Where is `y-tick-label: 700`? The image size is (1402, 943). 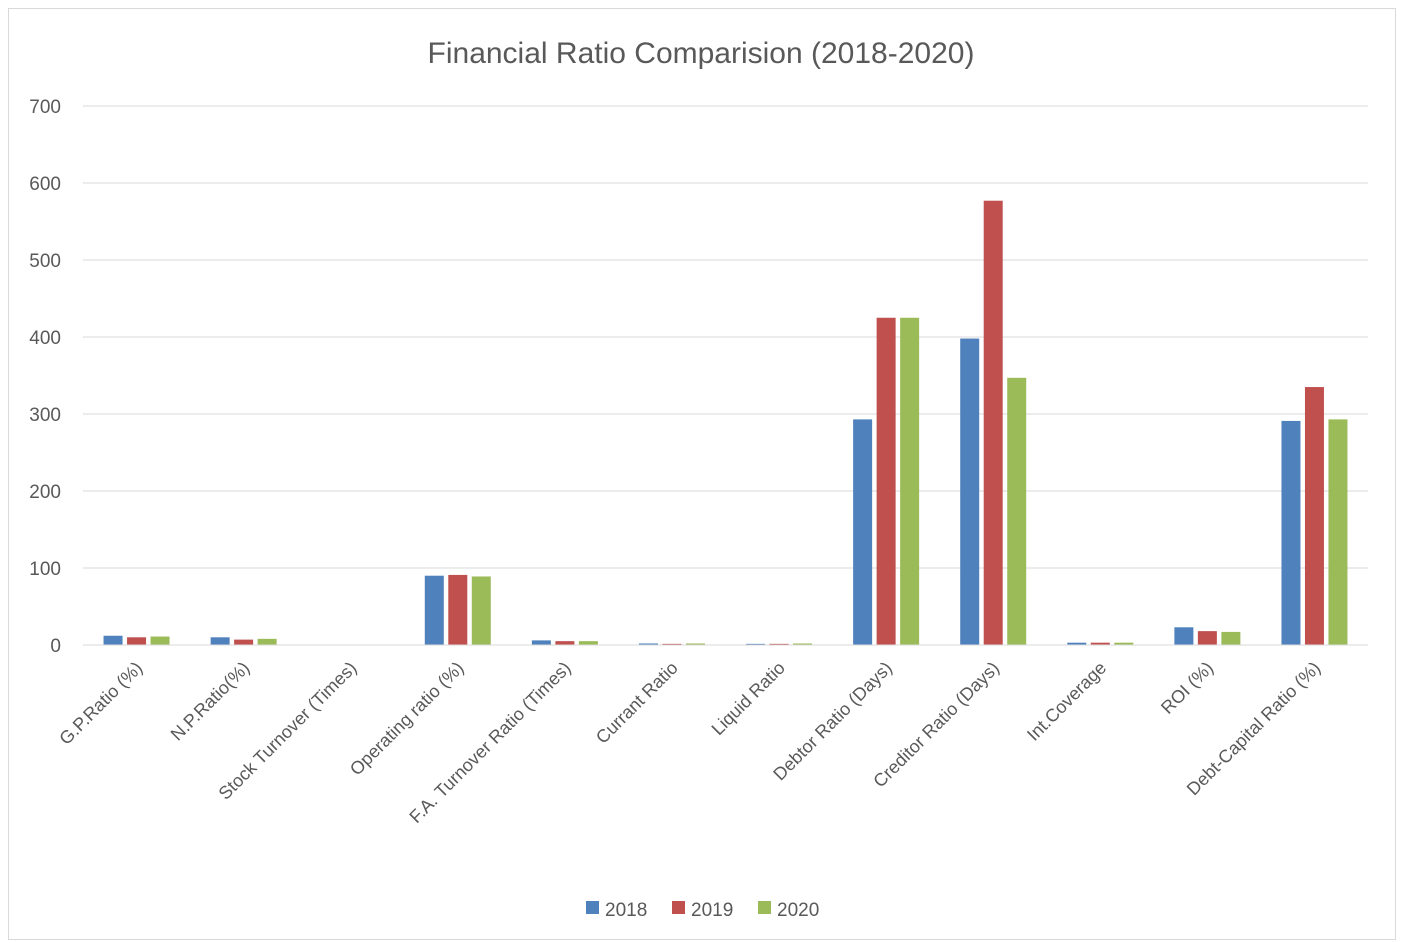 y-tick-label: 700 is located at coordinates (45, 107).